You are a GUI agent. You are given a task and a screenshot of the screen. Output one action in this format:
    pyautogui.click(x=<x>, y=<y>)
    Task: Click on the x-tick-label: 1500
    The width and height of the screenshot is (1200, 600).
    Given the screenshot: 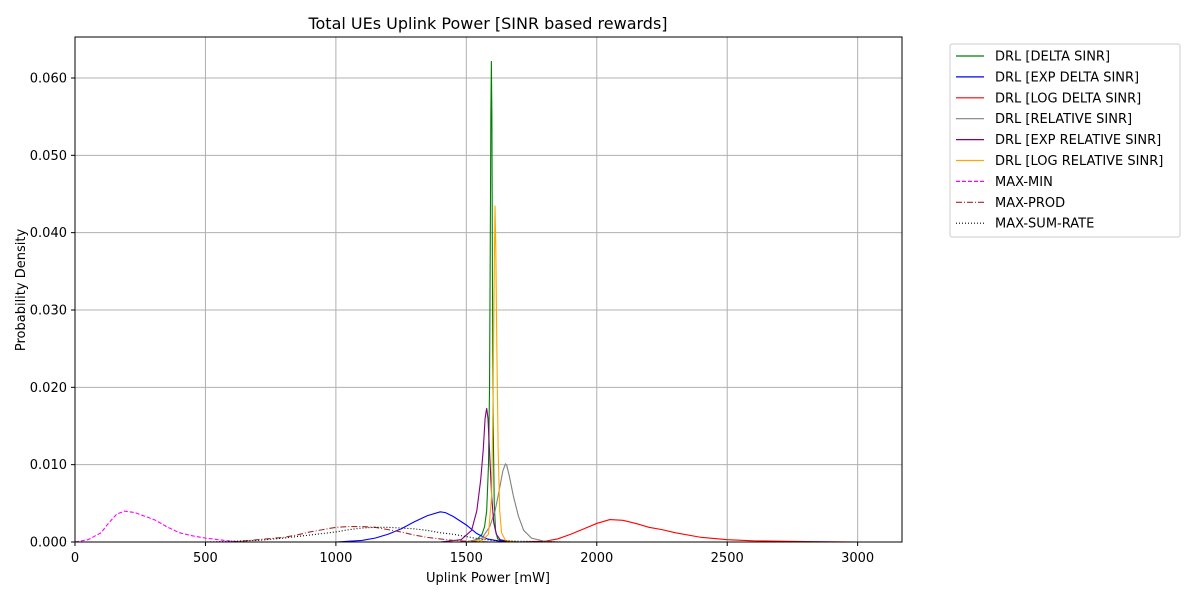 What is the action you would take?
    pyautogui.click(x=466, y=558)
    